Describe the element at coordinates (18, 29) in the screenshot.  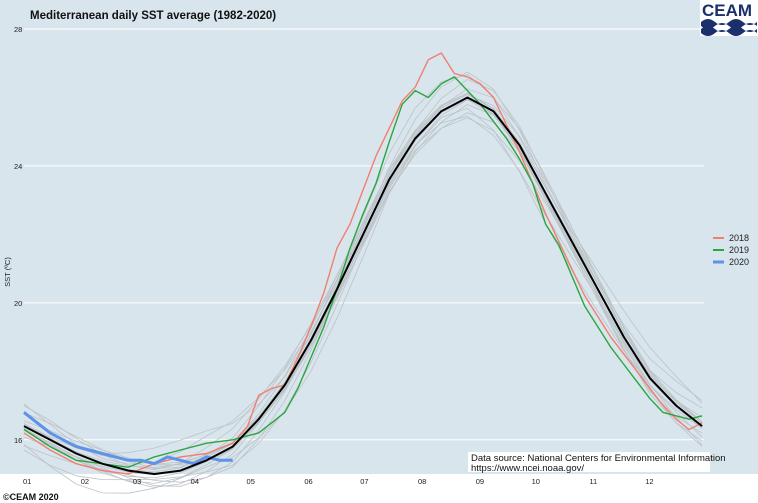
I see `y-tick-label: 28` at that location.